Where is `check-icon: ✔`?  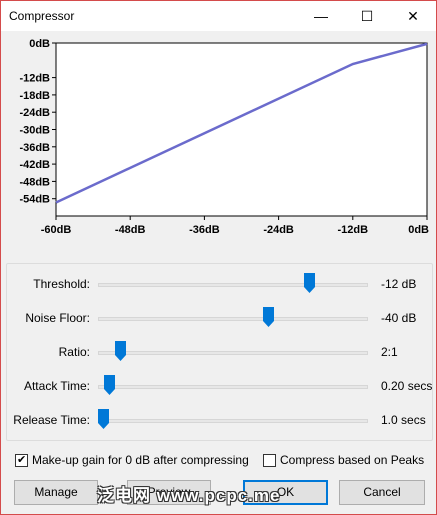
check-icon: ✔ is located at coordinates (22, 460).